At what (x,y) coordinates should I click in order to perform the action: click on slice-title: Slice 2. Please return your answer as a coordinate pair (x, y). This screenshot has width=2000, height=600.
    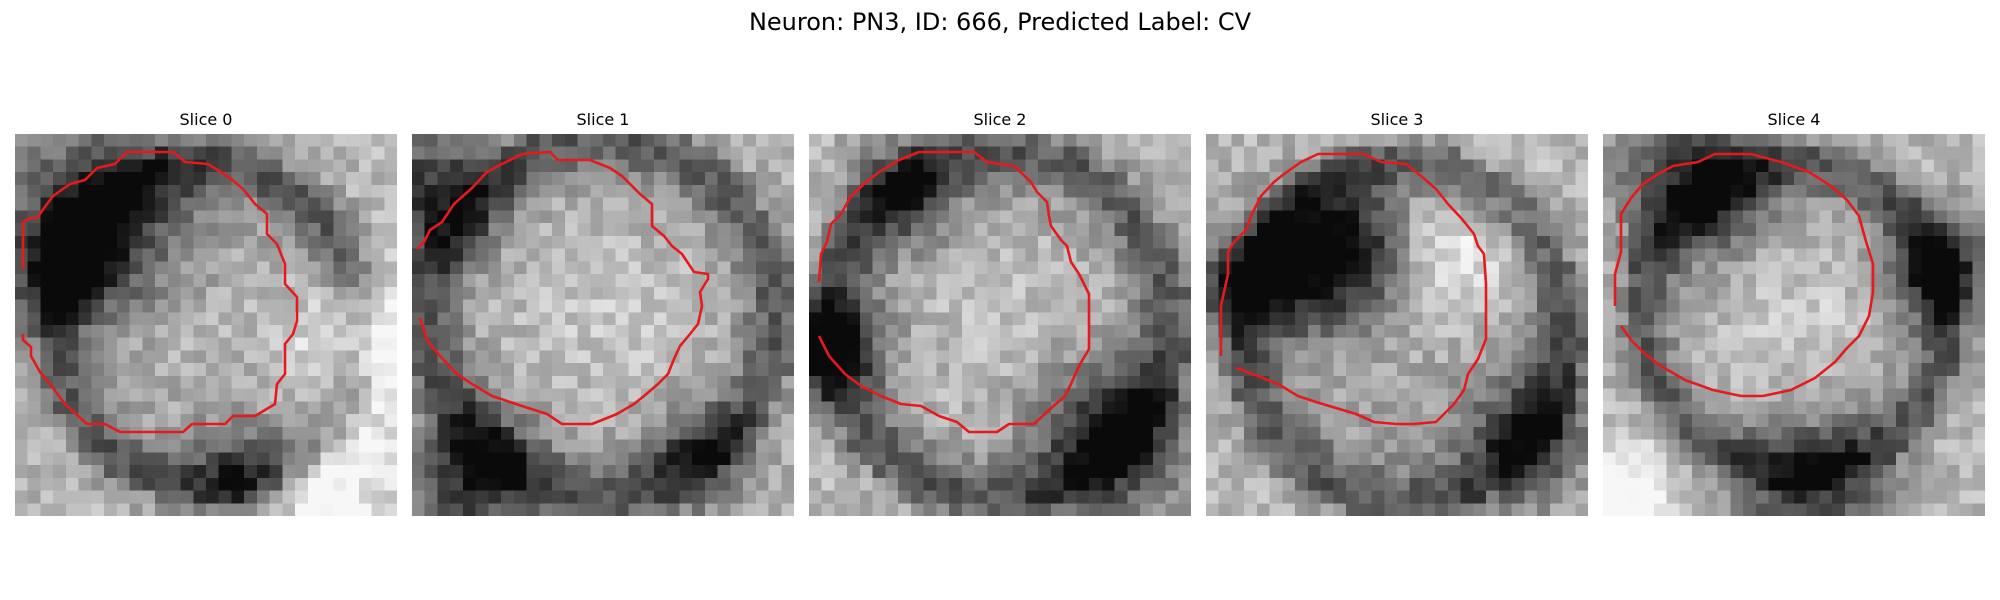
    Looking at the image, I should click on (1000, 119).